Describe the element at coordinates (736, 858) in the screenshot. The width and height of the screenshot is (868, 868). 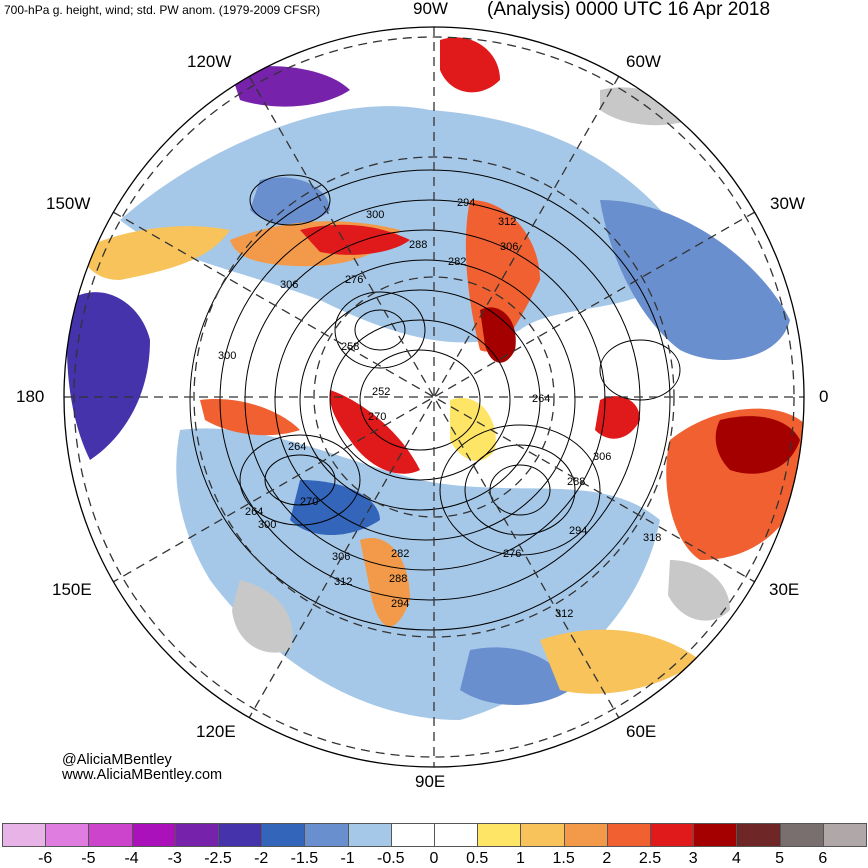
I see `colorbar-tick-label: 4` at that location.